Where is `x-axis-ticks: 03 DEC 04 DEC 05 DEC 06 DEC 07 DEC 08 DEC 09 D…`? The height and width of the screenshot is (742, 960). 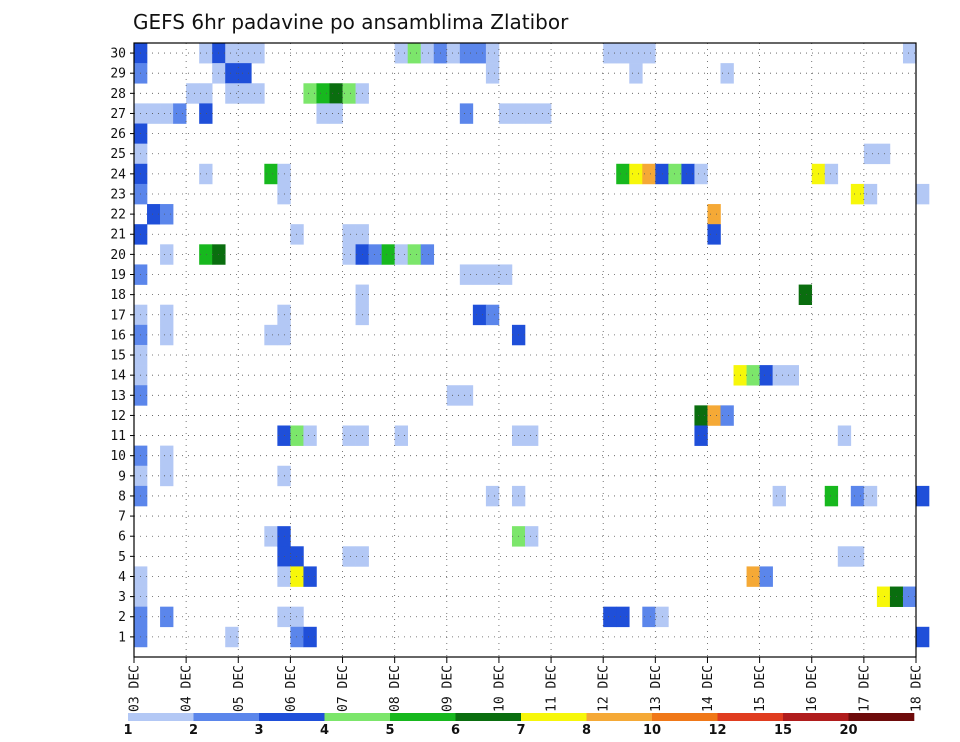
x-axis-ticks: 03 DEC 04 DEC 05 DEC 06 DEC 07 DEC 08 DEC 09 D… is located at coordinates (526, 684).